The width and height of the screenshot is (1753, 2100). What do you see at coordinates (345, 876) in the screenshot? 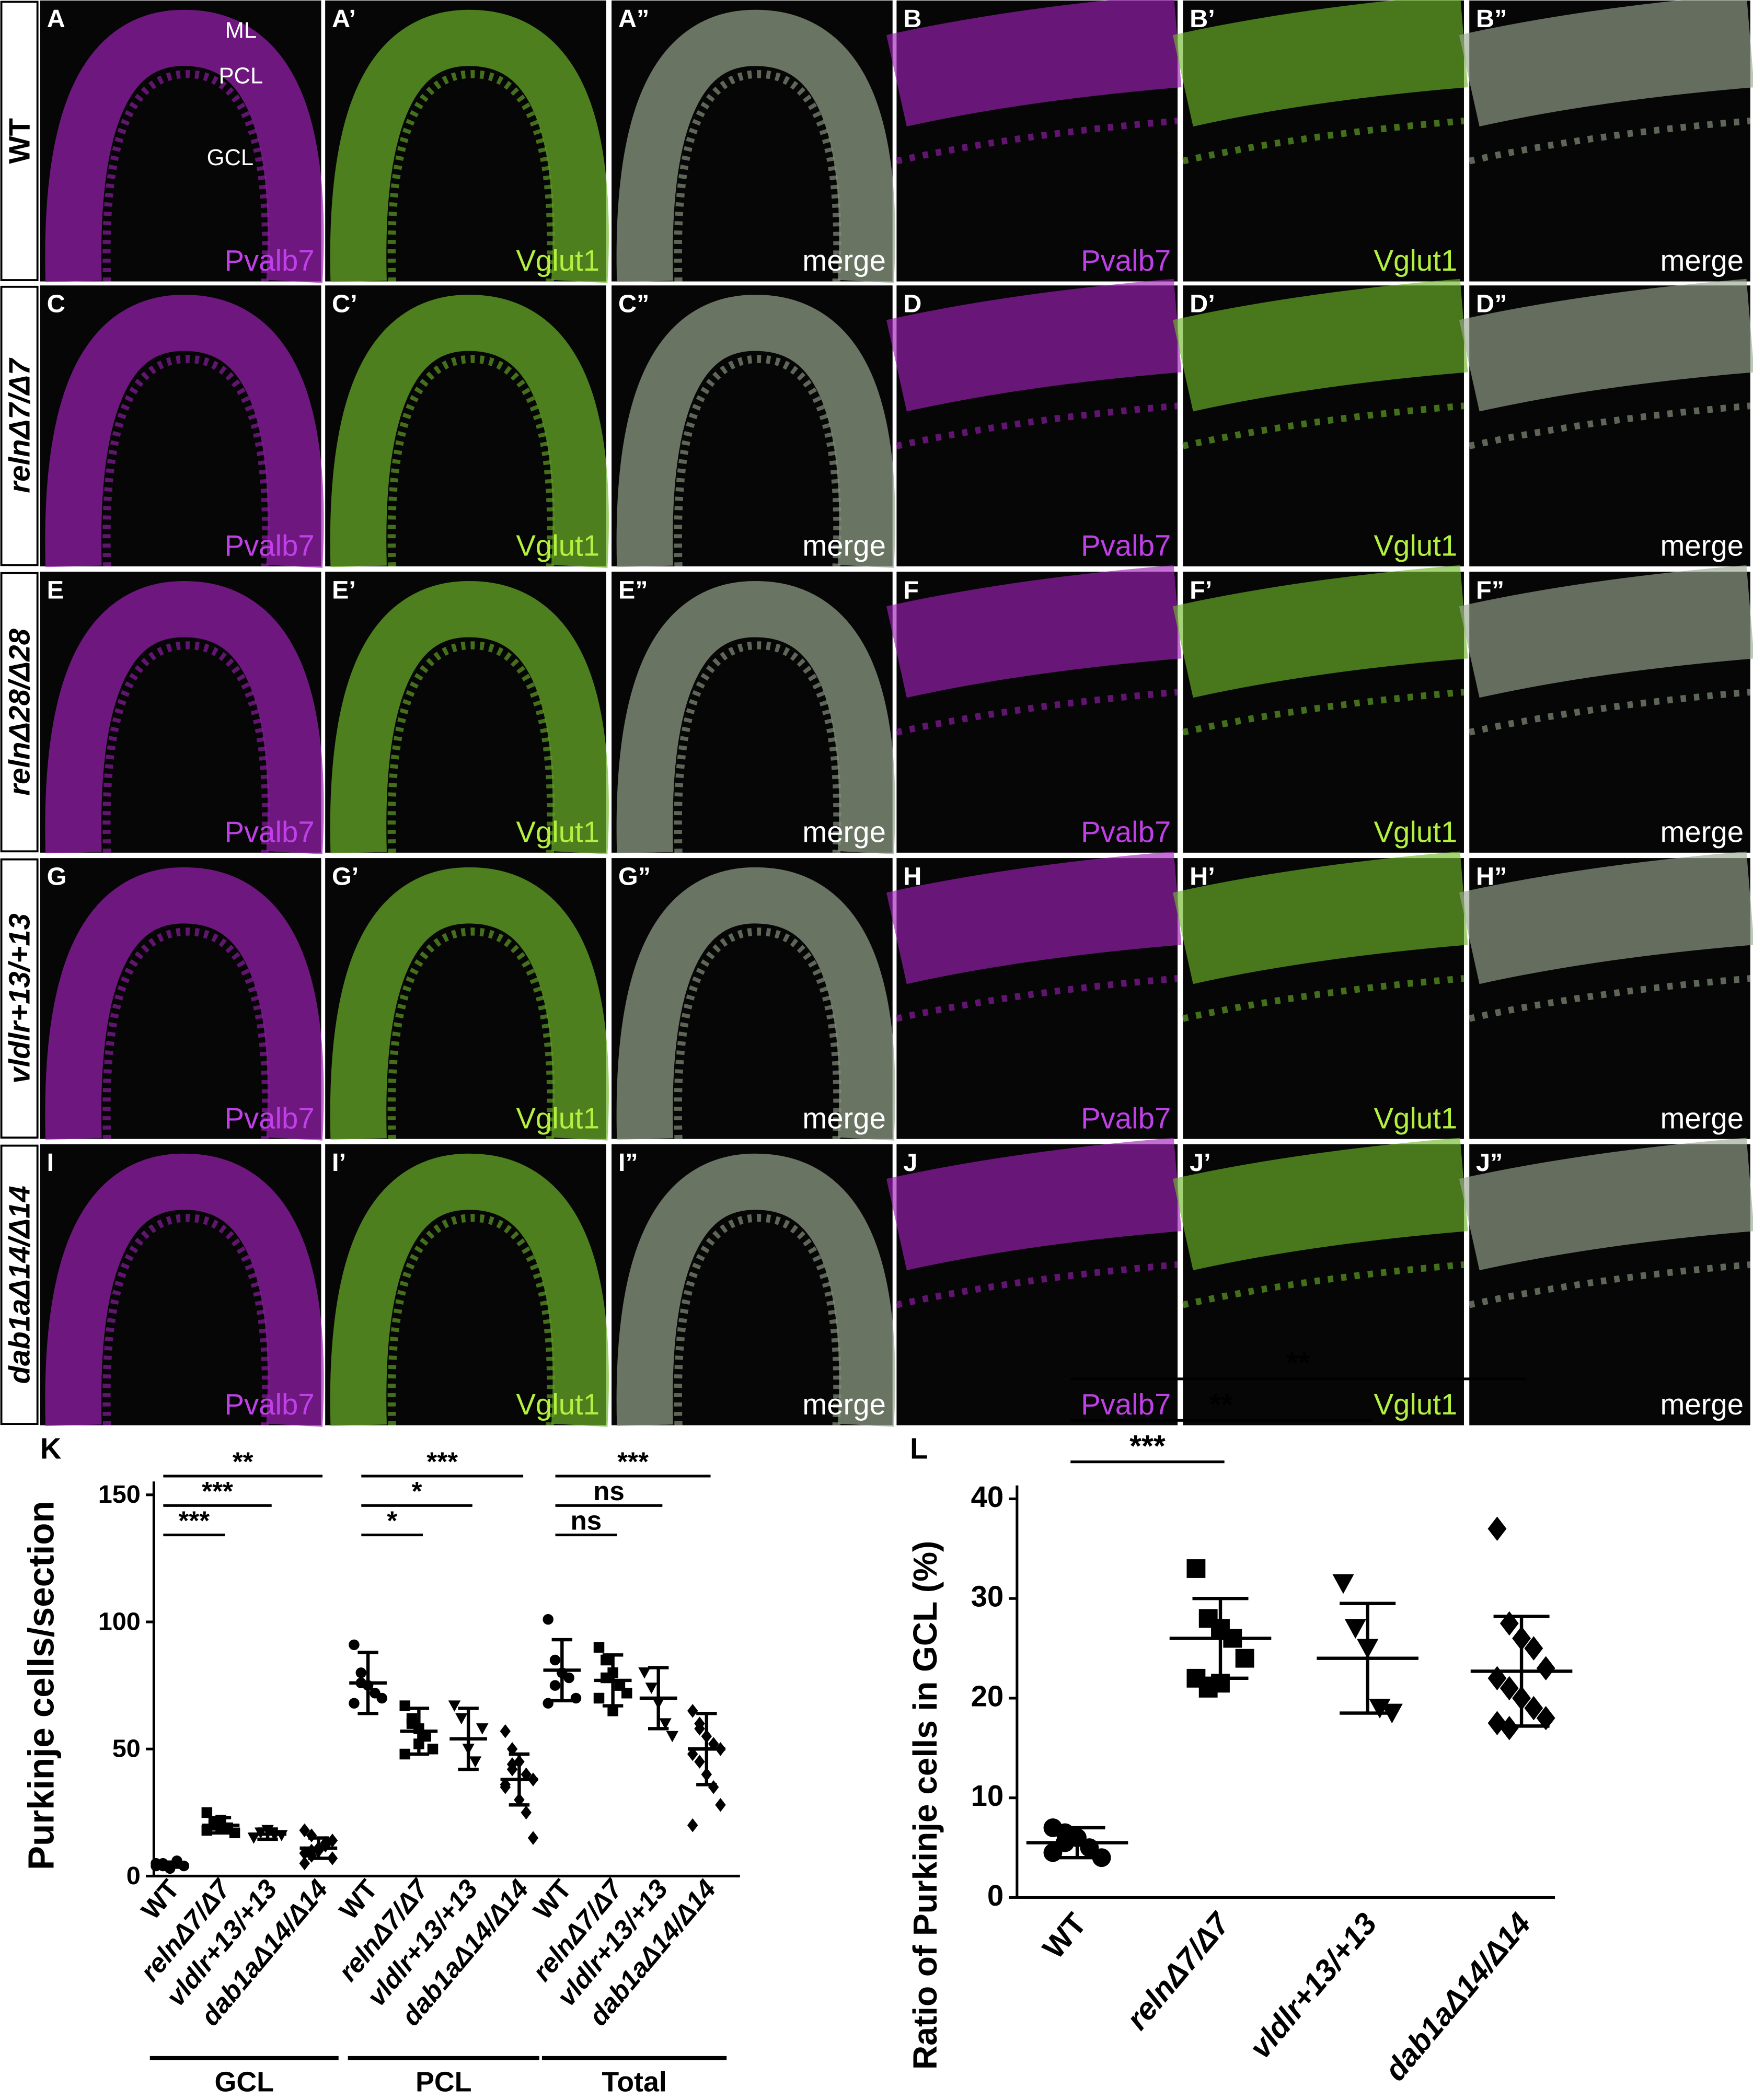
I see `panel-letter: G’` at bounding box center [345, 876].